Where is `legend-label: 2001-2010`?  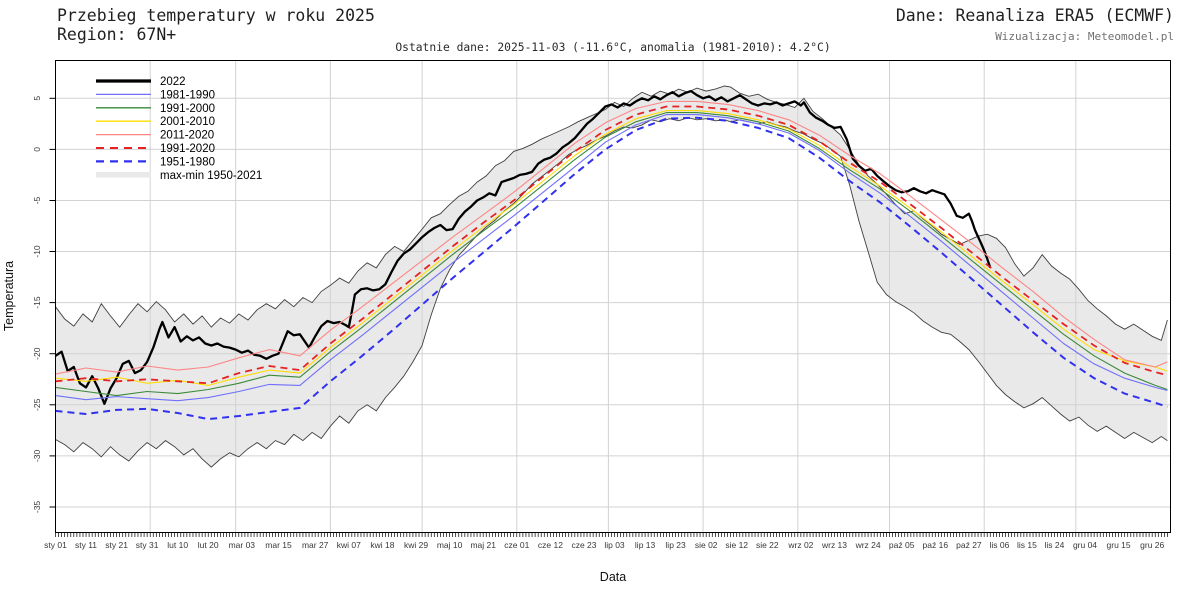 legend-label: 2001-2010 is located at coordinates (187, 122).